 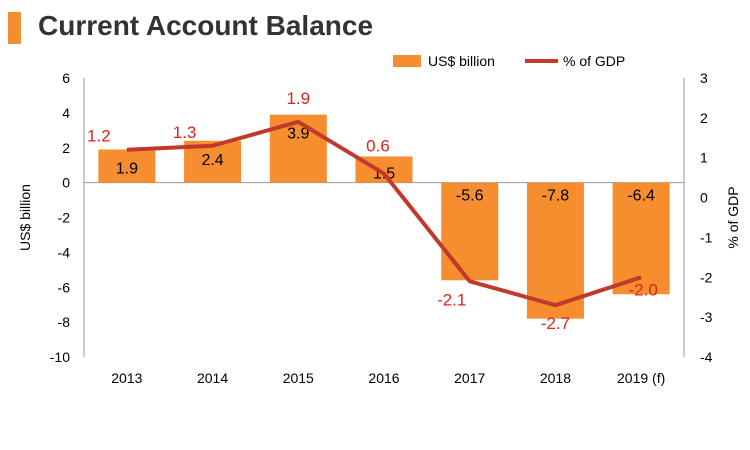 What do you see at coordinates (451, 299) in the screenshot?
I see `line-value-label: -2.1` at bounding box center [451, 299].